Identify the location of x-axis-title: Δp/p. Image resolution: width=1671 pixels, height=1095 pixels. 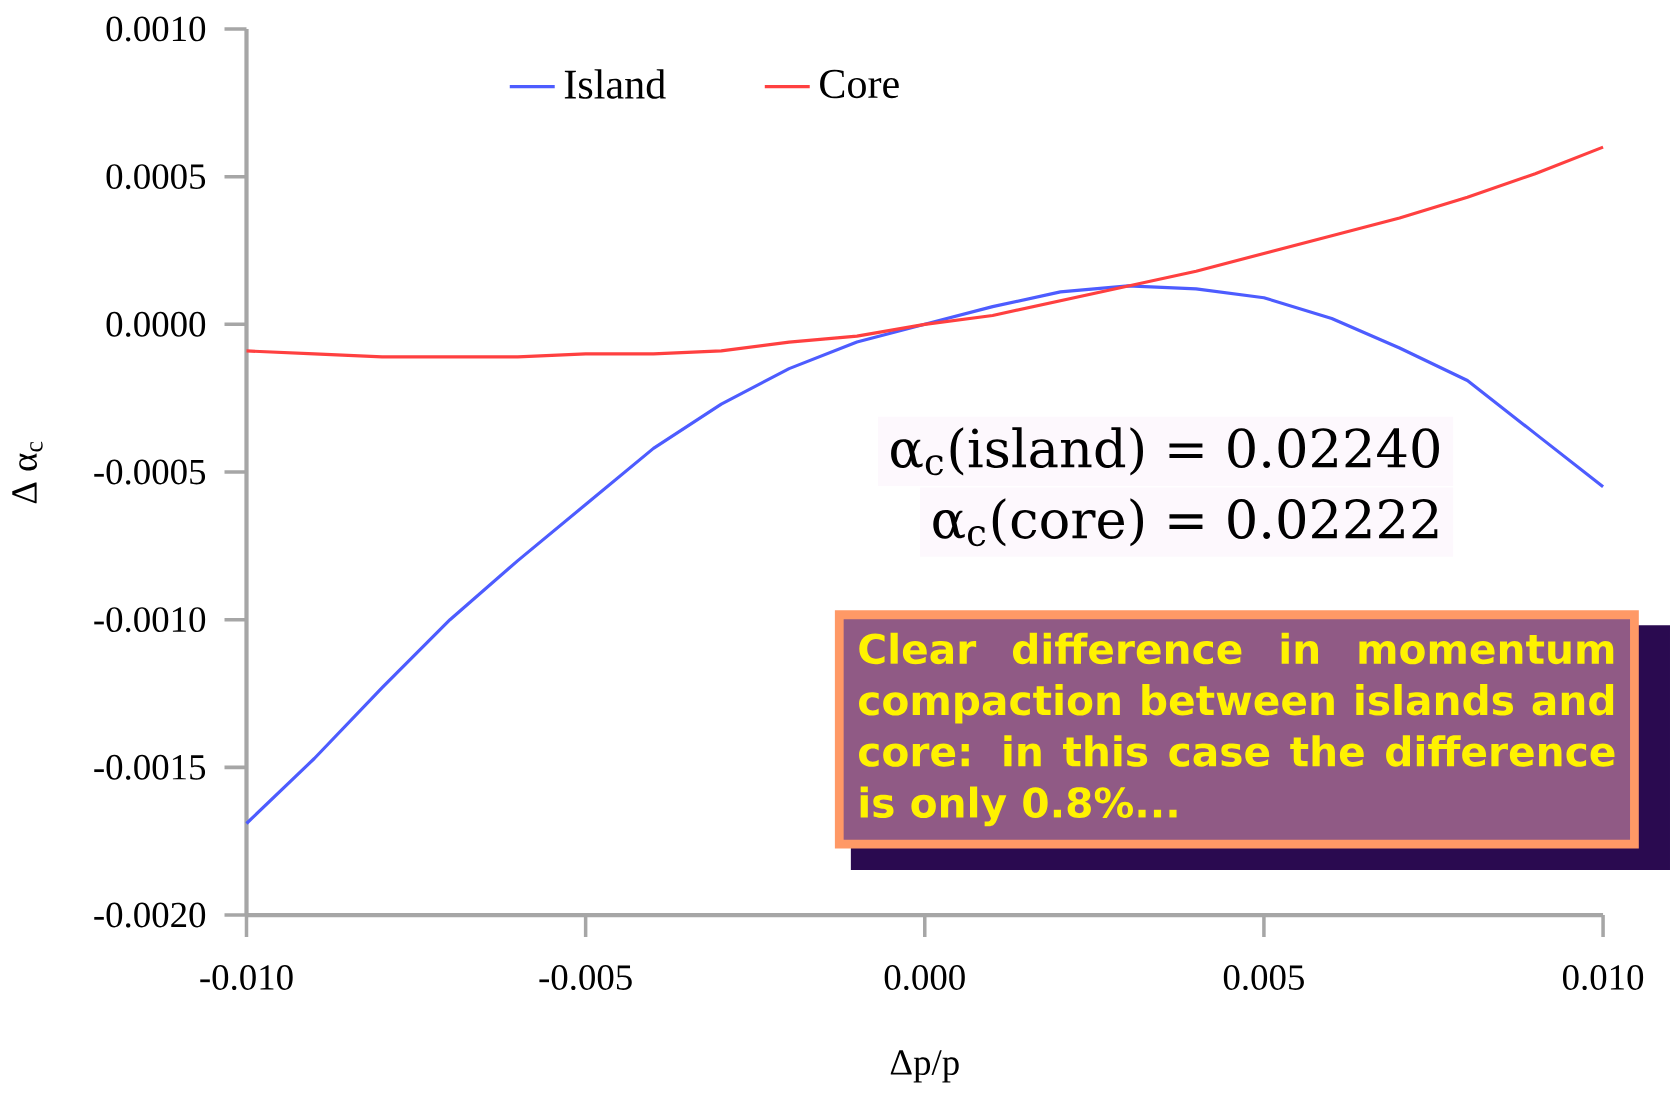
(924, 1066).